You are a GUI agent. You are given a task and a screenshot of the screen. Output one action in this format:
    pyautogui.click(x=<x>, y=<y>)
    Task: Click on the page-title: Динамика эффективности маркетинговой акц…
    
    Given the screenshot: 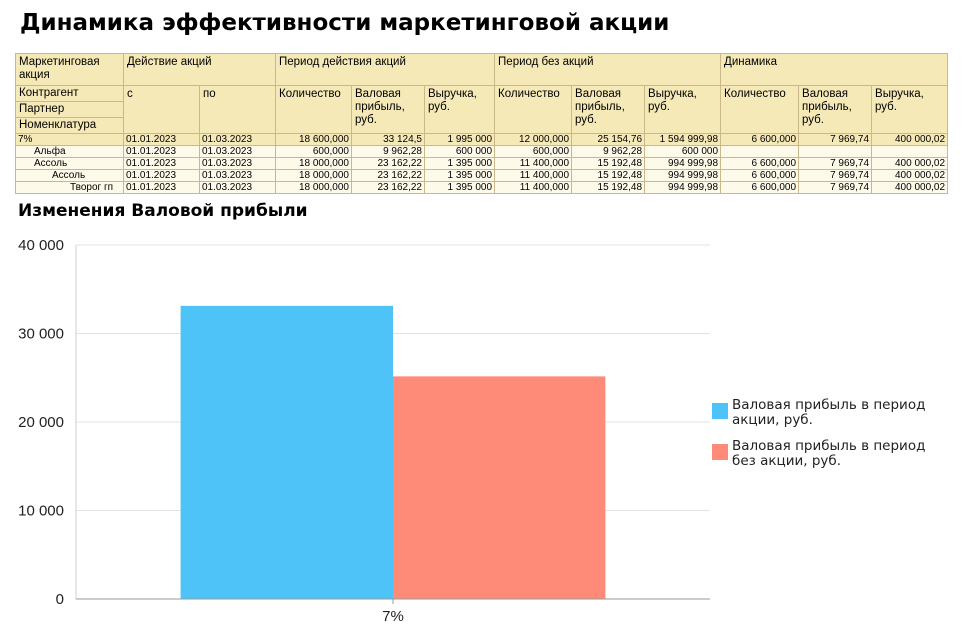 What is the action you would take?
    pyautogui.click(x=345, y=23)
    